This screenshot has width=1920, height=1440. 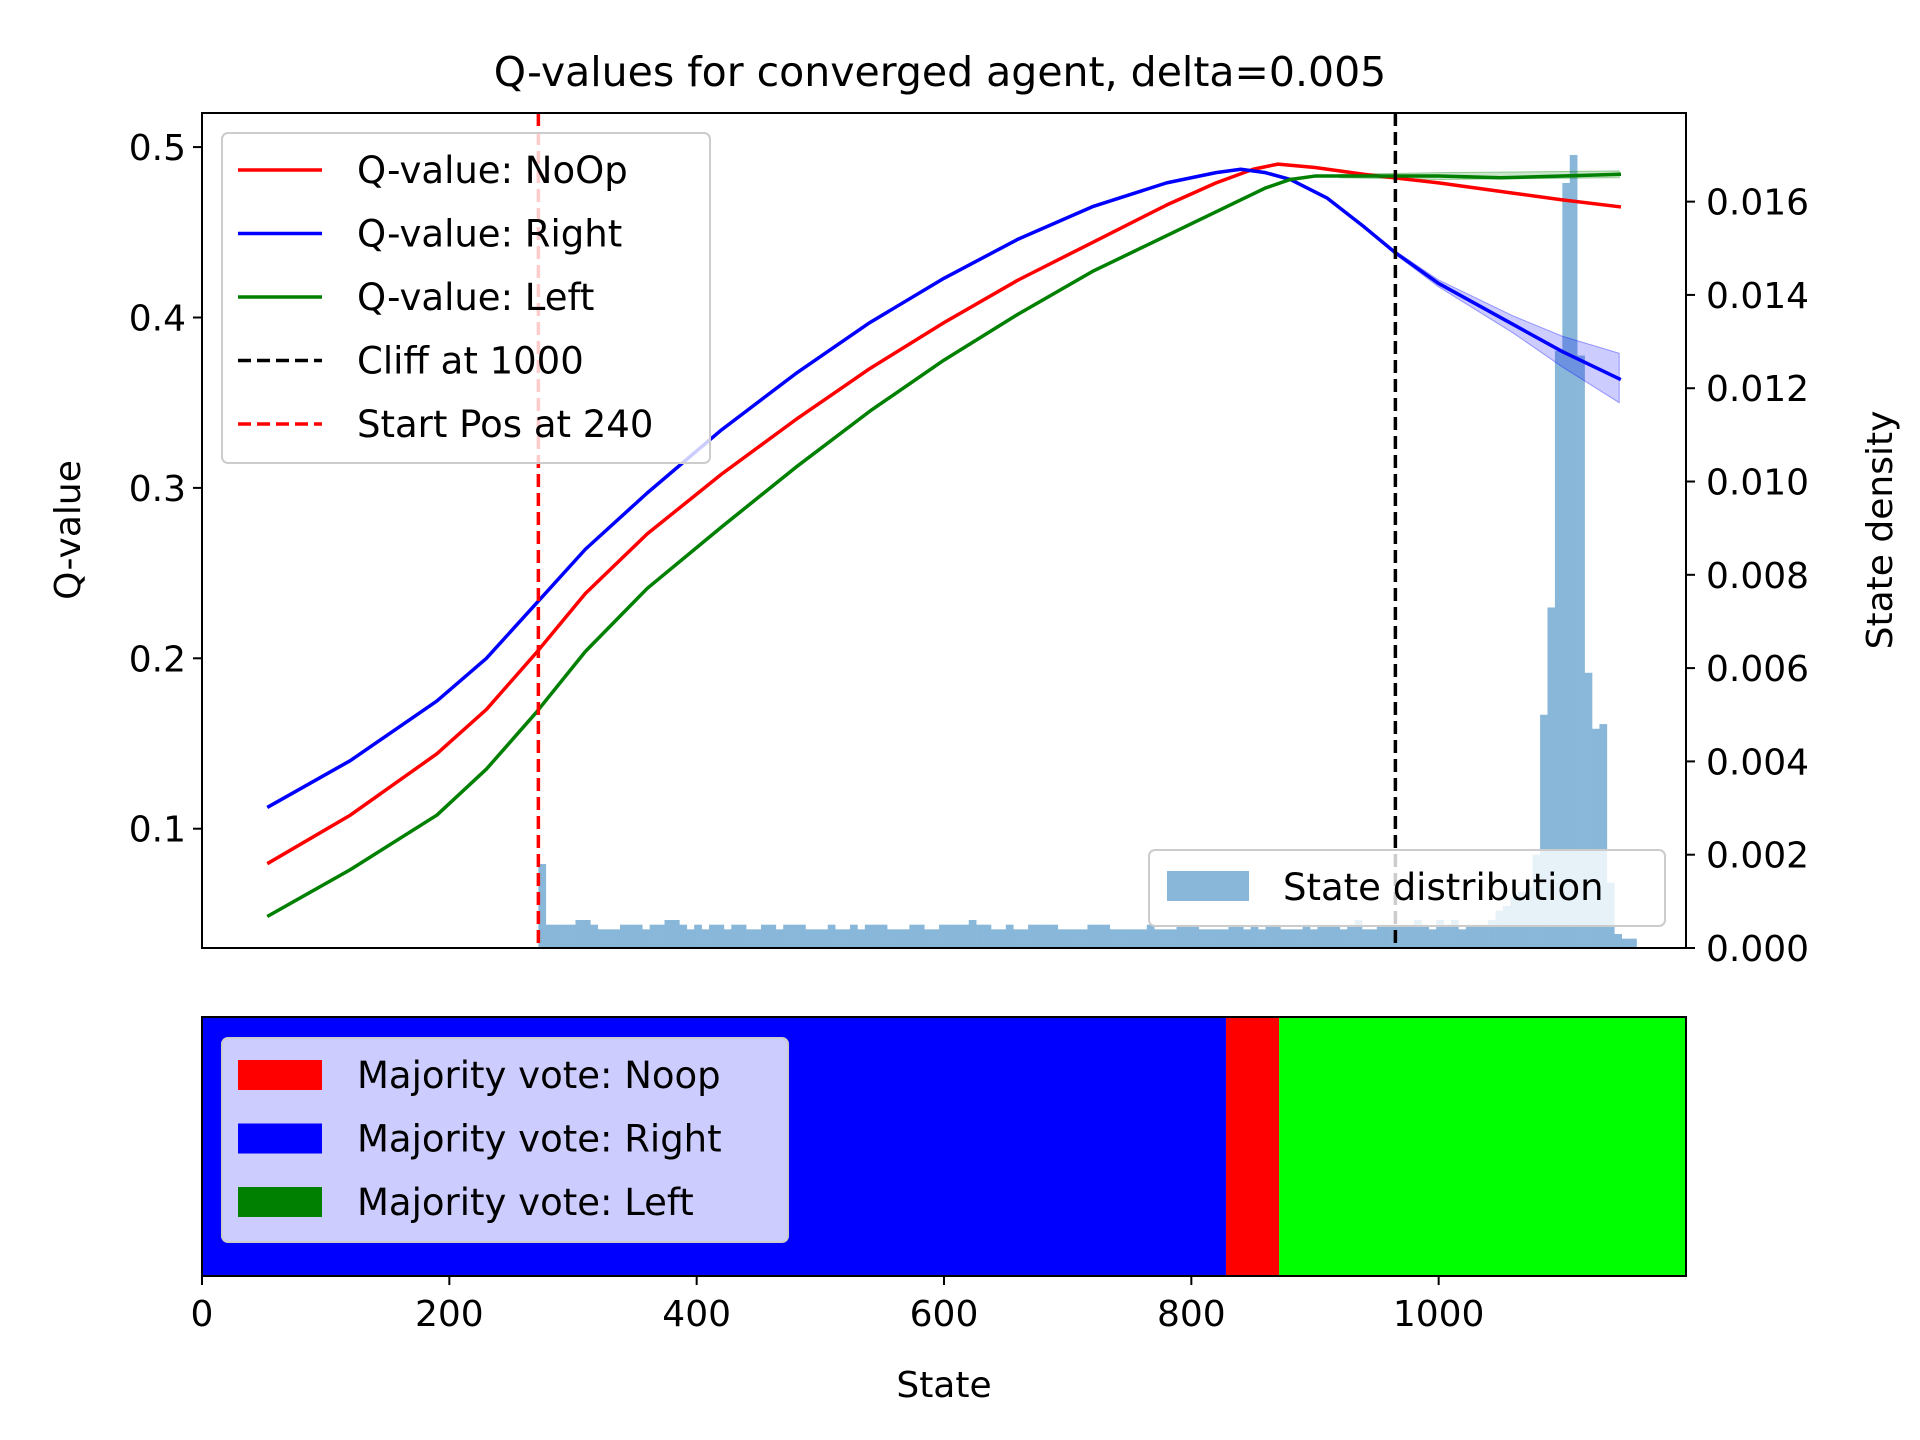 I want to click on hist-legend-box, so click(x=1407, y=888).